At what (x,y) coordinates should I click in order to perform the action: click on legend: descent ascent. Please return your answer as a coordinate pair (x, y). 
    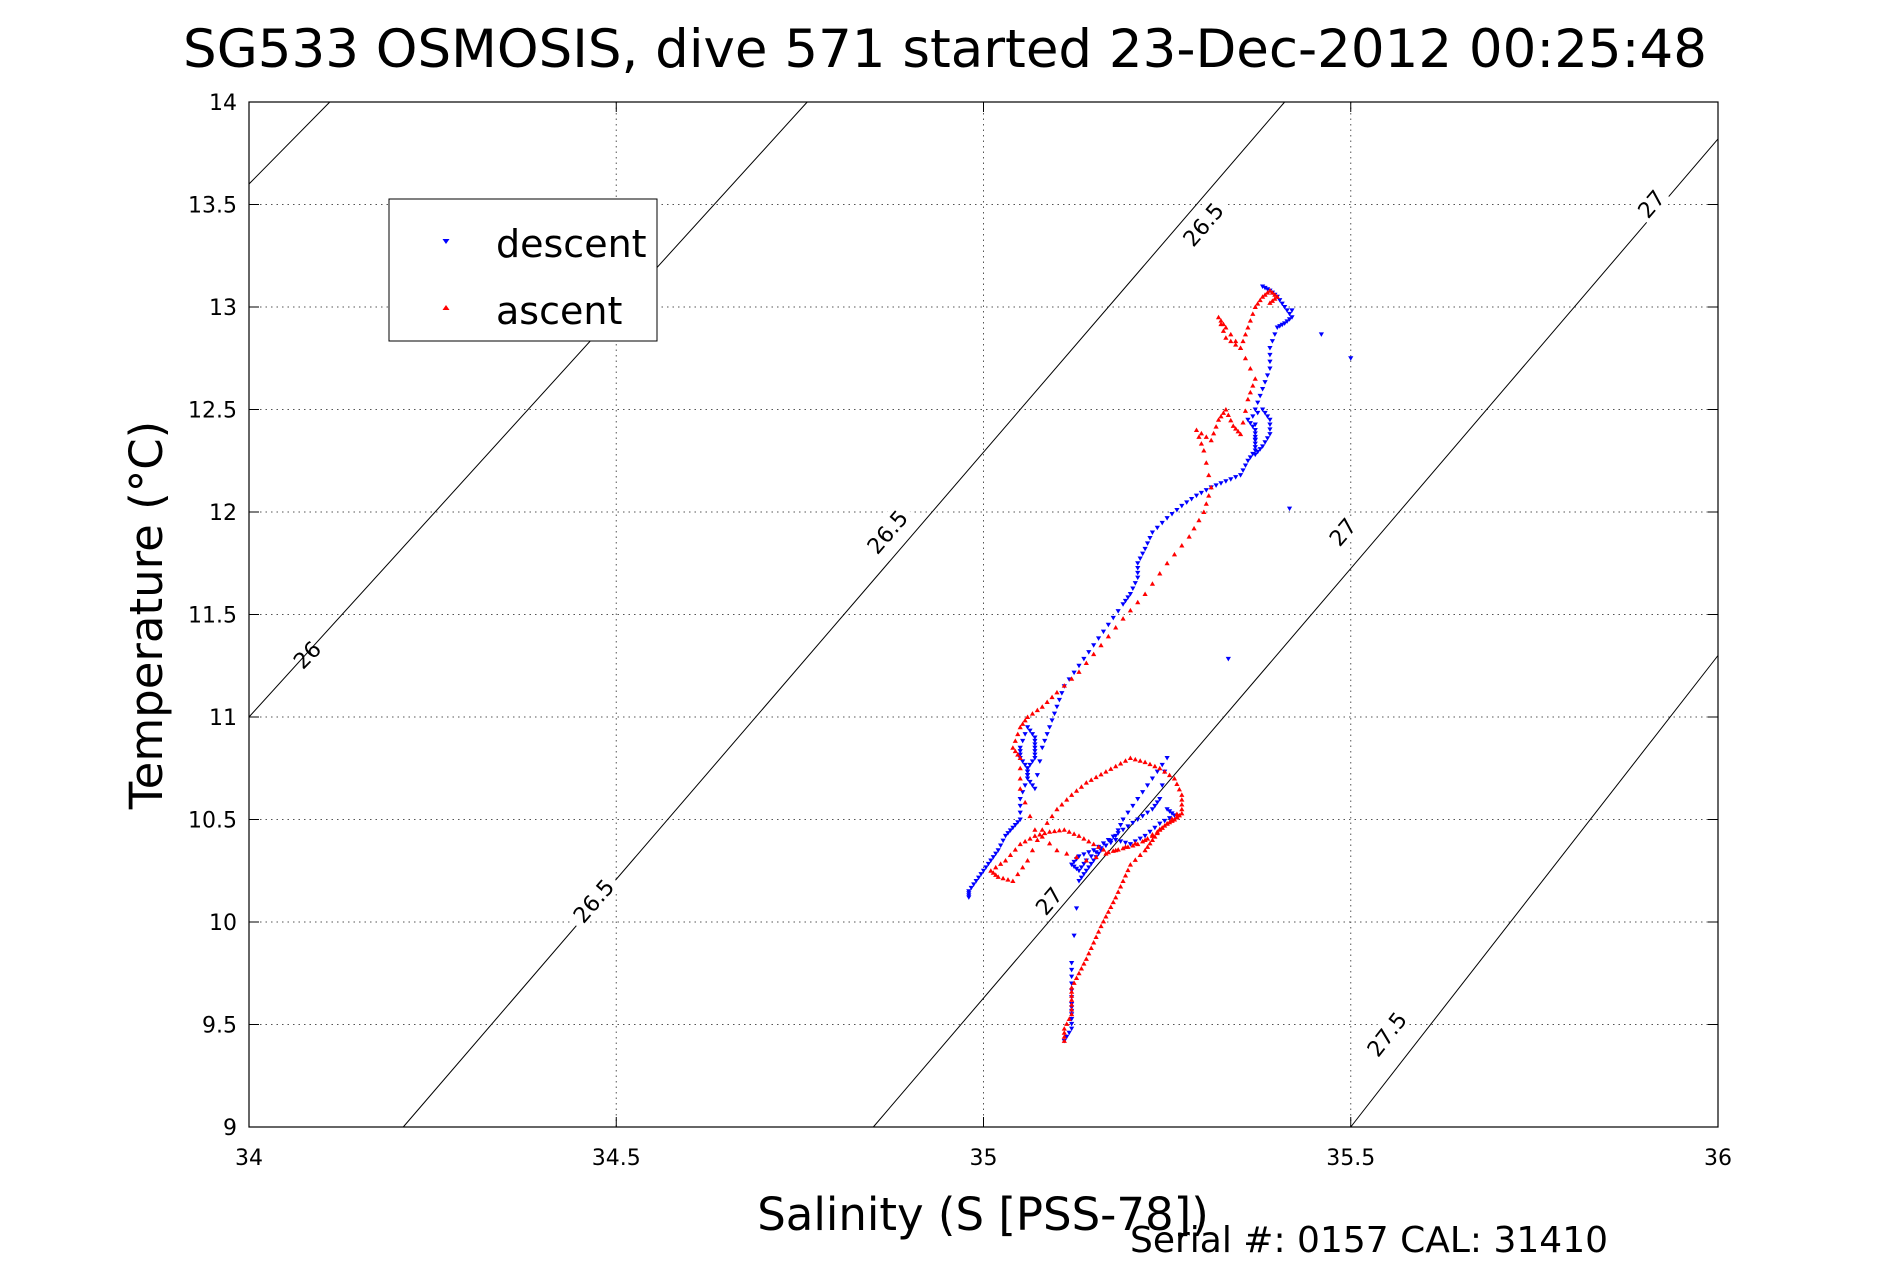
    Looking at the image, I should click on (523, 270).